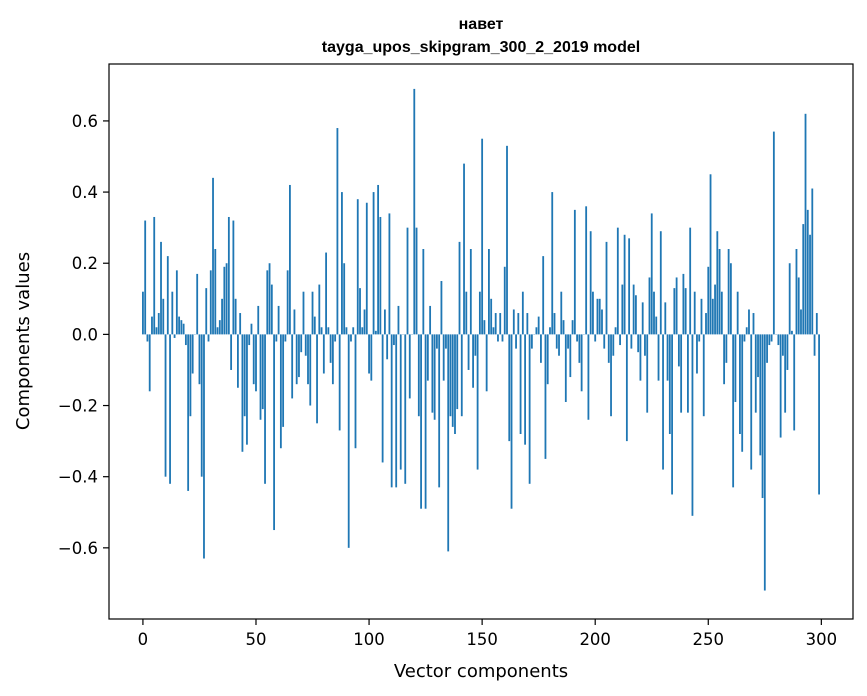  What do you see at coordinates (85, 263) in the screenshot?
I see `y-tick-label: 0.2` at bounding box center [85, 263].